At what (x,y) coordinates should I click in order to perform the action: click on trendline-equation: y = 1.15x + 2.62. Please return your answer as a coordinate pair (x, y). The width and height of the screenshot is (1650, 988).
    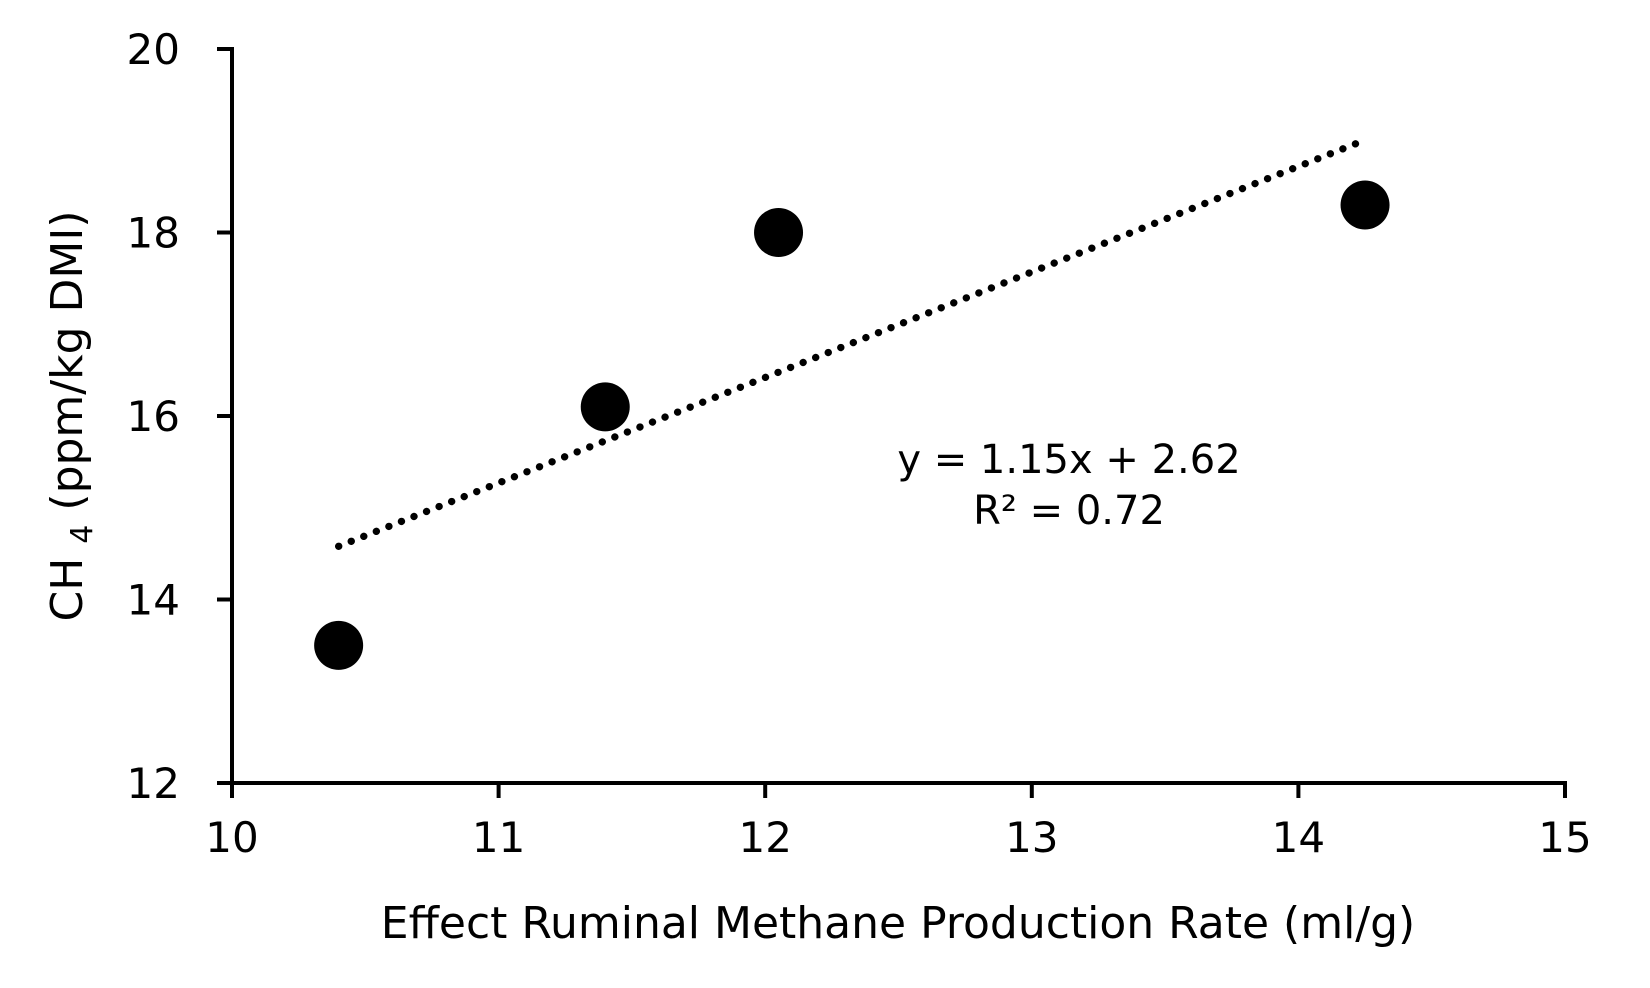
    Looking at the image, I should click on (1068, 460).